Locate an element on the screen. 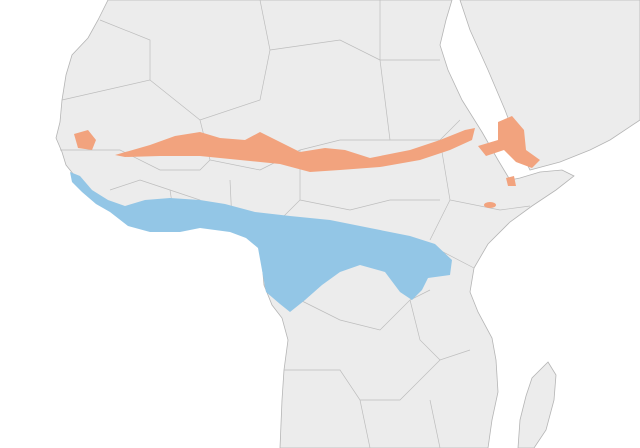 This screenshot has width=640, height=448. arabia-land is located at coordinates (549, 85).